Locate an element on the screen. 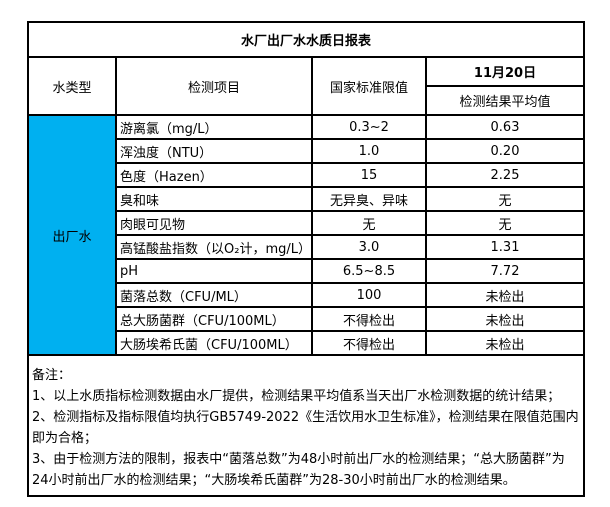 The image size is (610, 507). report-title: 水厂出厂水水质日报表 is located at coordinates (306, 39).